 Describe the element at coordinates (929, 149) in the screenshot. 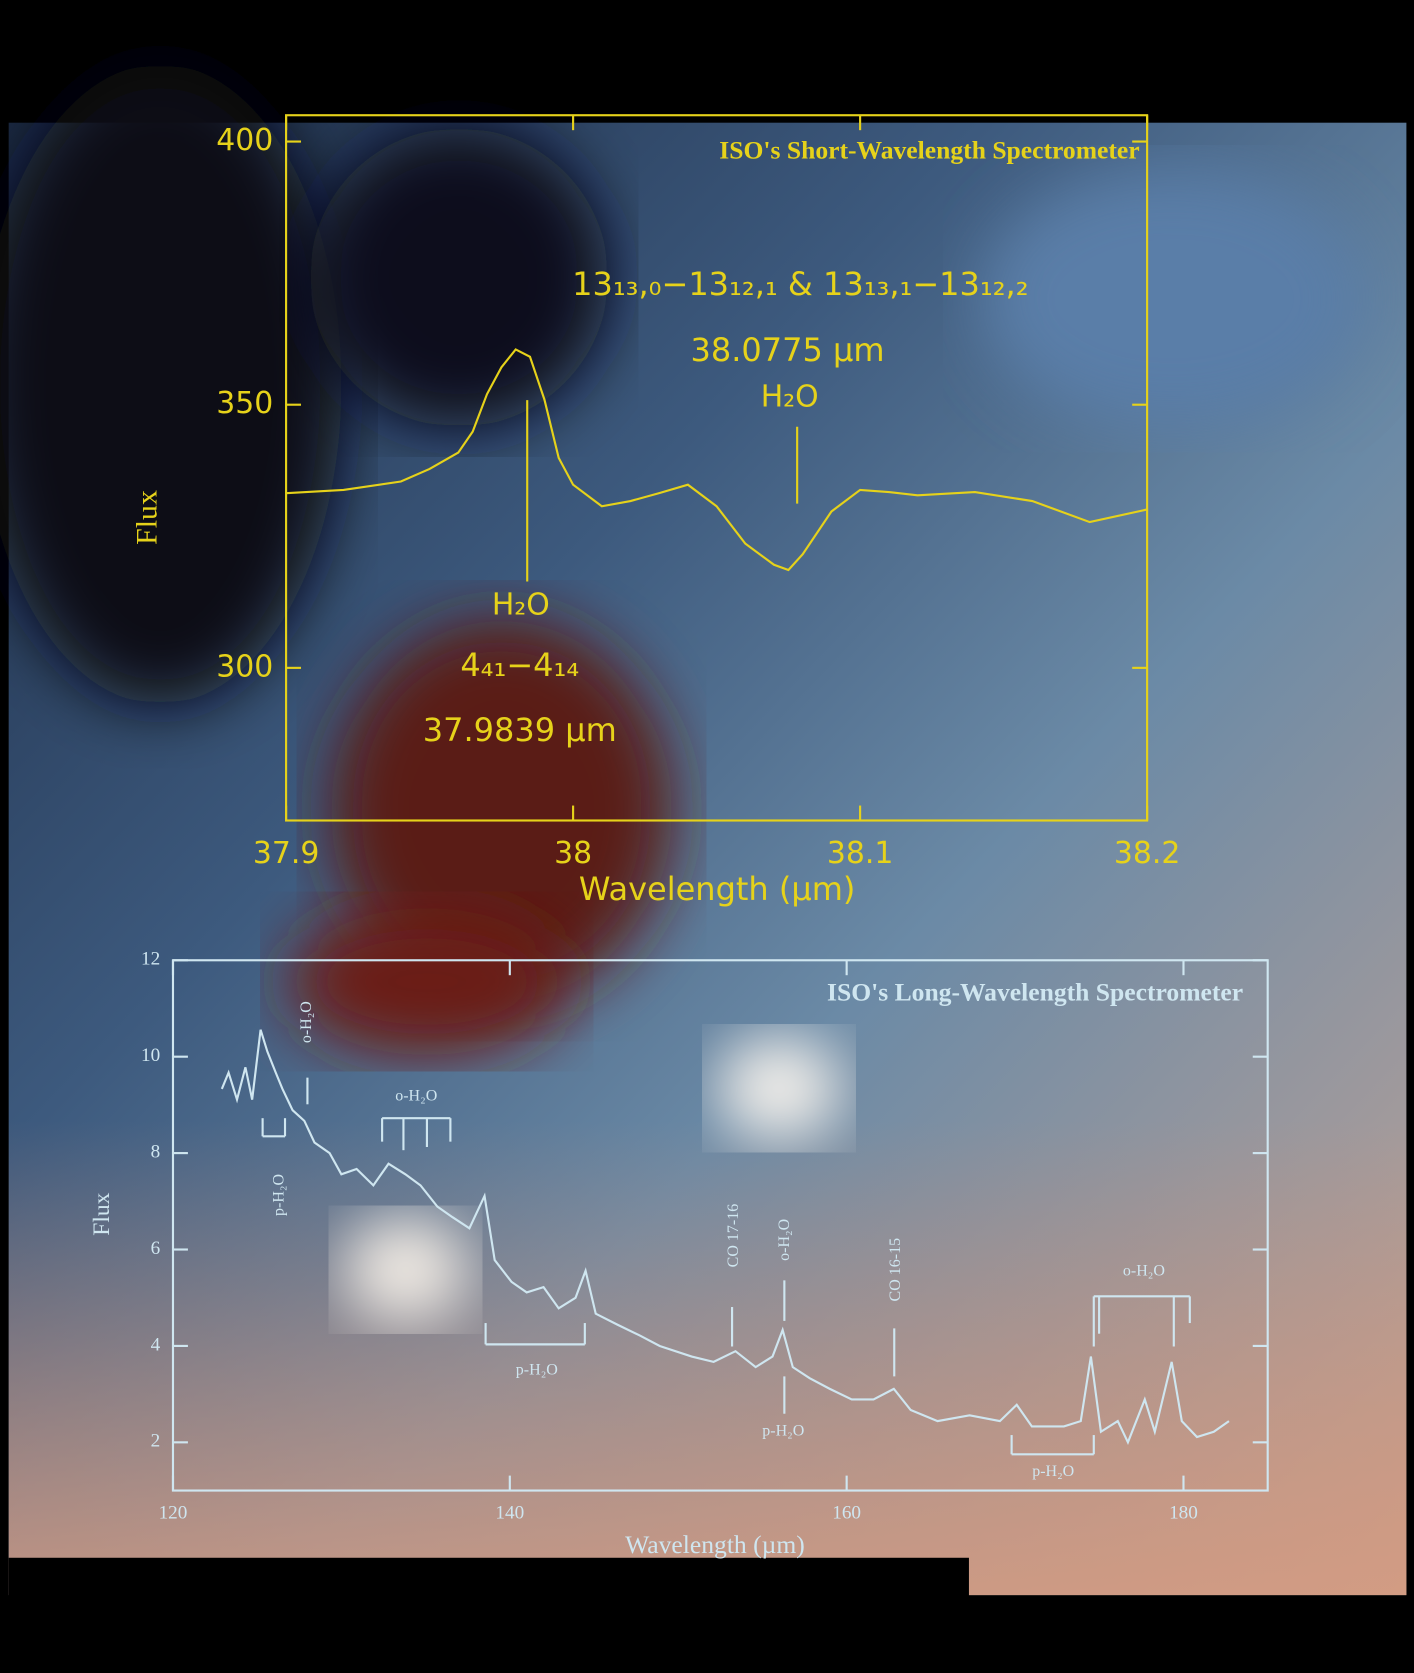

I see `chart-title: ISO's Short-Wavelength Spectrometer` at that location.